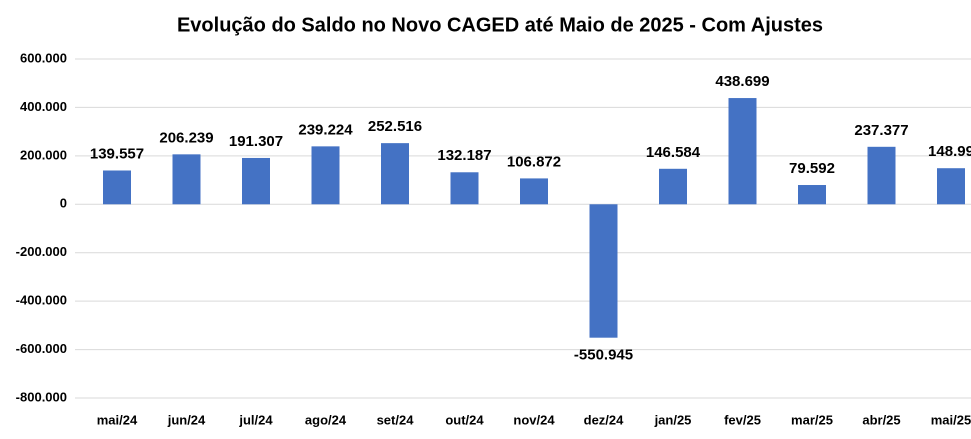 Image resolution: width=971 pixels, height=439 pixels. I want to click on value-label: 191.307, so click(256, 141).